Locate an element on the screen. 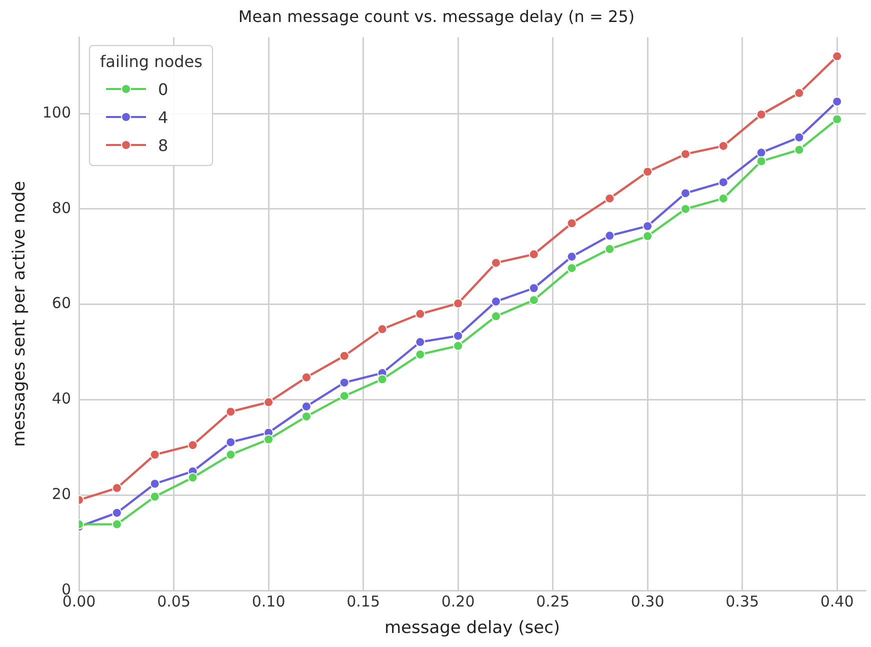 The height and width of the screenshot is (647, 871). y-tick-label: 80 is located at coordinates (62, 207).